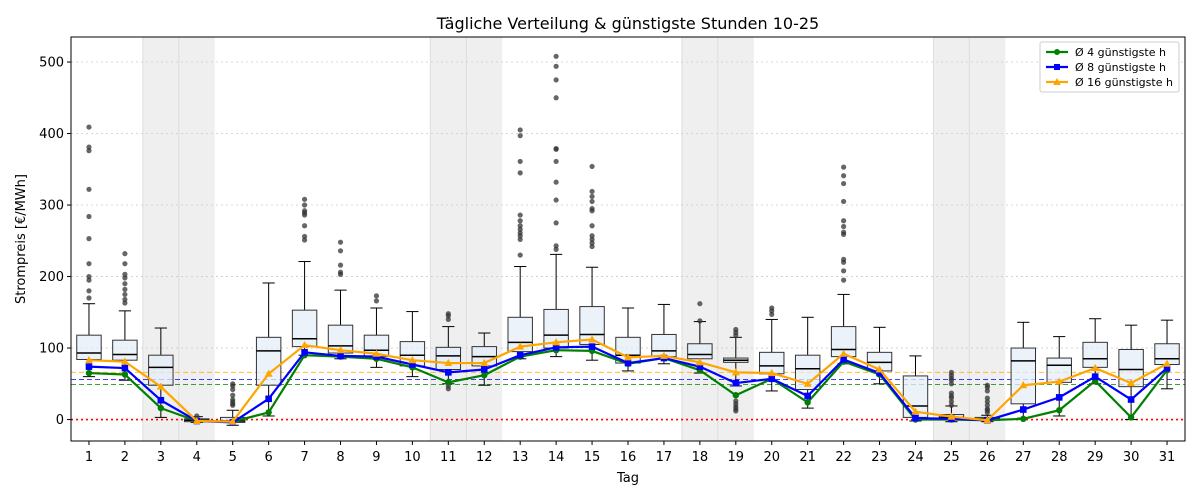 The width and height of the screenshot is (1200, 500). What do you see at coordinates (1109, 82) in the screenshot?
I see `legend-entry-2: Ø 16 günstigste h` at bounding box center [1109, 82].